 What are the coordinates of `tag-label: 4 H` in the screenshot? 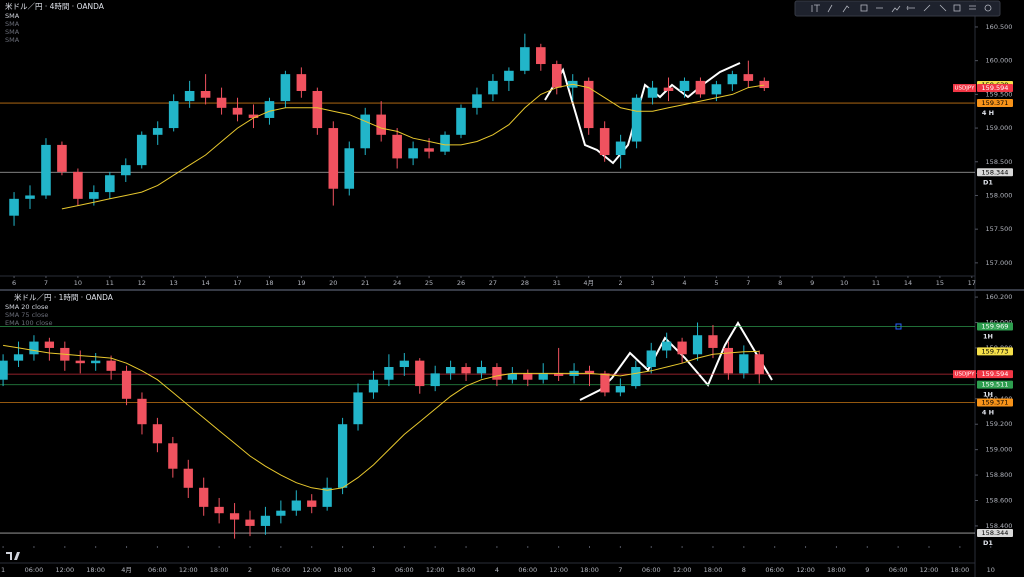 It's located at (988, 113).